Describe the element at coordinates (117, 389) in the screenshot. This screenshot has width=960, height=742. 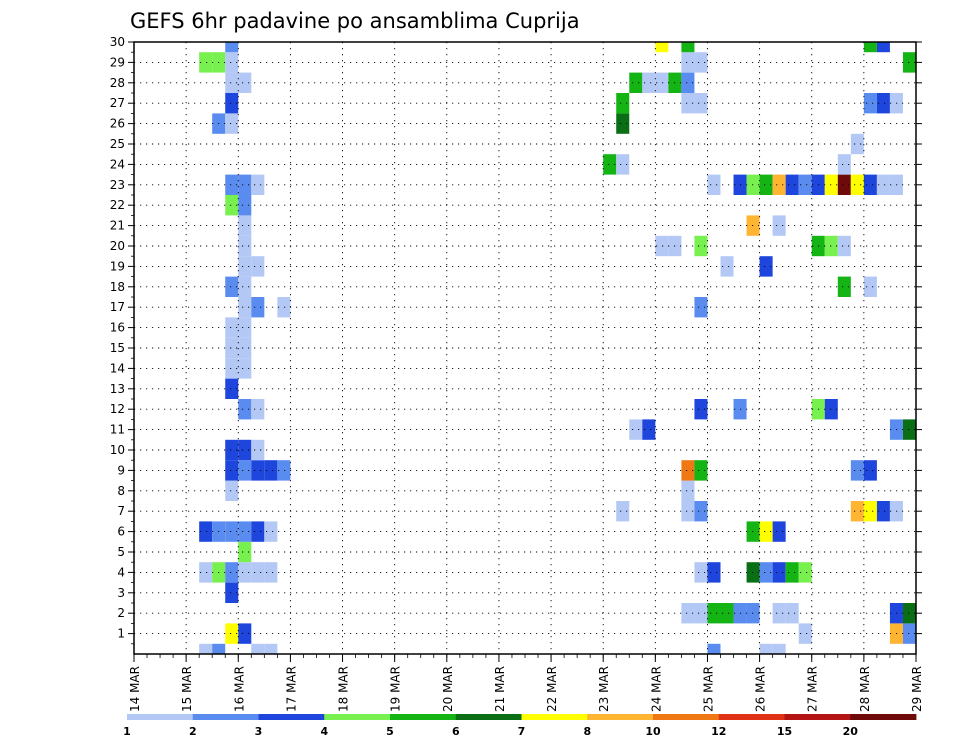
I see `y-tick-label: 13` at that location.